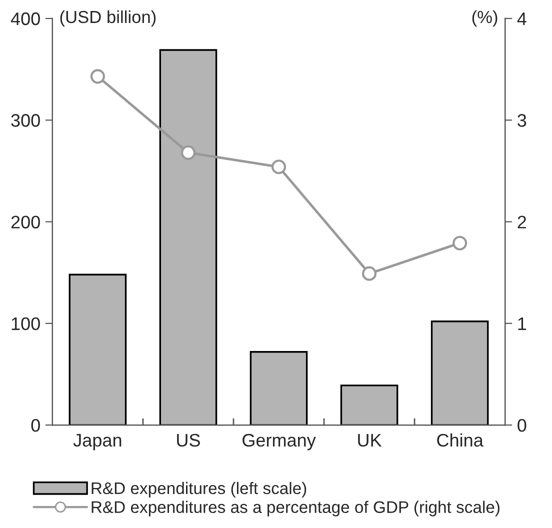  Describe the element at coordinates (199, 490) in the screenshot. I see `legend-label: R&D expenditures (left scale)` at that location.